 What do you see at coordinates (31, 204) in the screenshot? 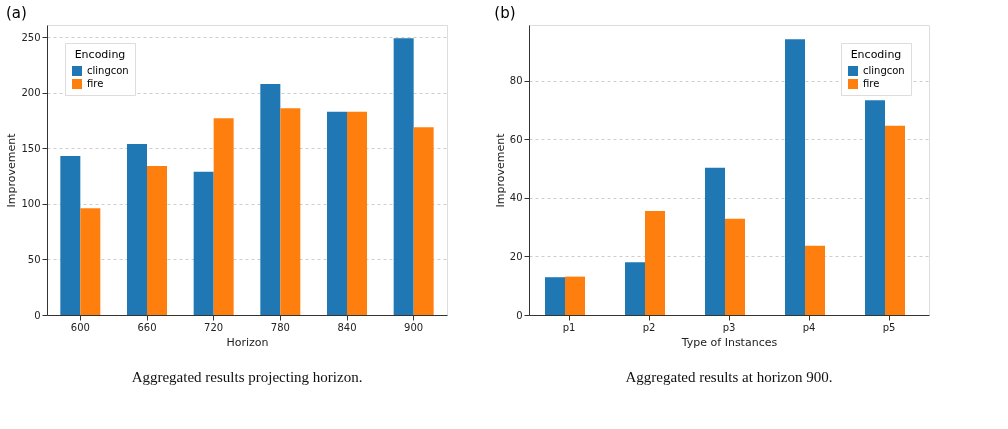
I see `y-tick-label: 100` at bounding box center [31, 204].